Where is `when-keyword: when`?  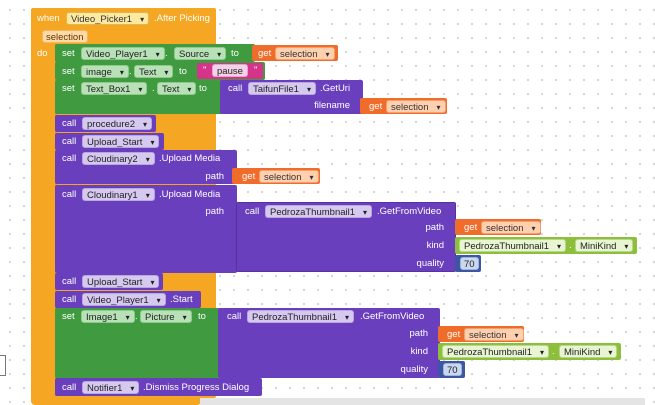 when-keyword: when is located at coordinates (48, 18).